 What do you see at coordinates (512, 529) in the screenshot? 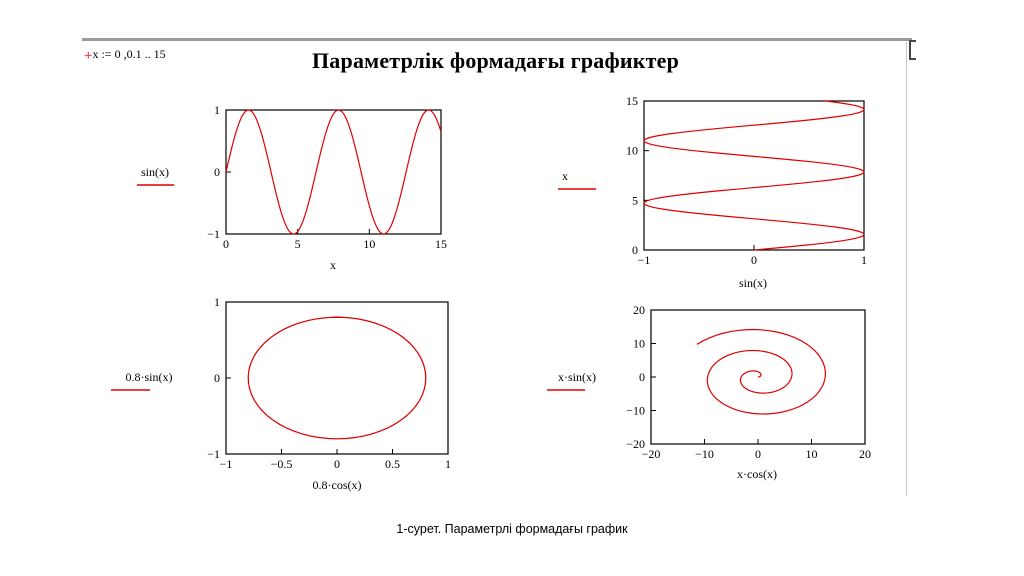
I see `figure-caption: 1-сурет. Параметрлі формадағы график` at bounding box center [512, 529].